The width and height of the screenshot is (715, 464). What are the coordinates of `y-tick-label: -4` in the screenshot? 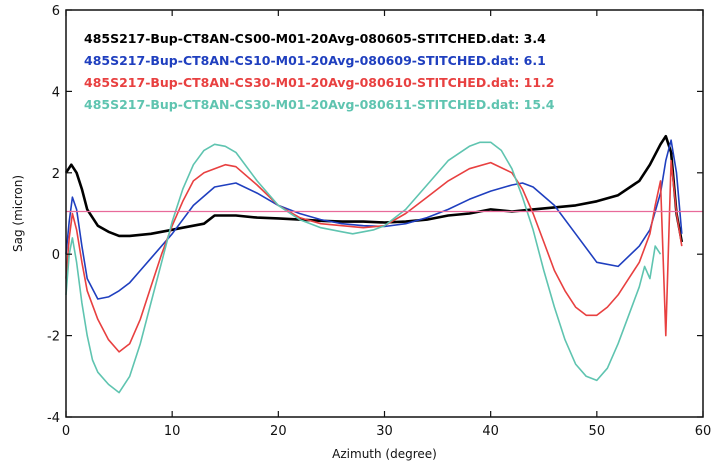 It's located at (53, 418).